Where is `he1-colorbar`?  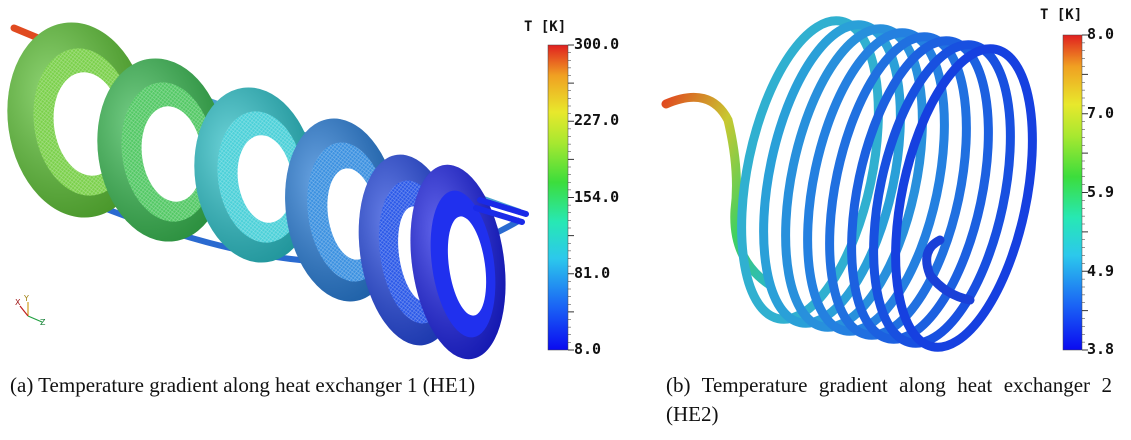 he1-colorbar is located at coordinates (558, 197).